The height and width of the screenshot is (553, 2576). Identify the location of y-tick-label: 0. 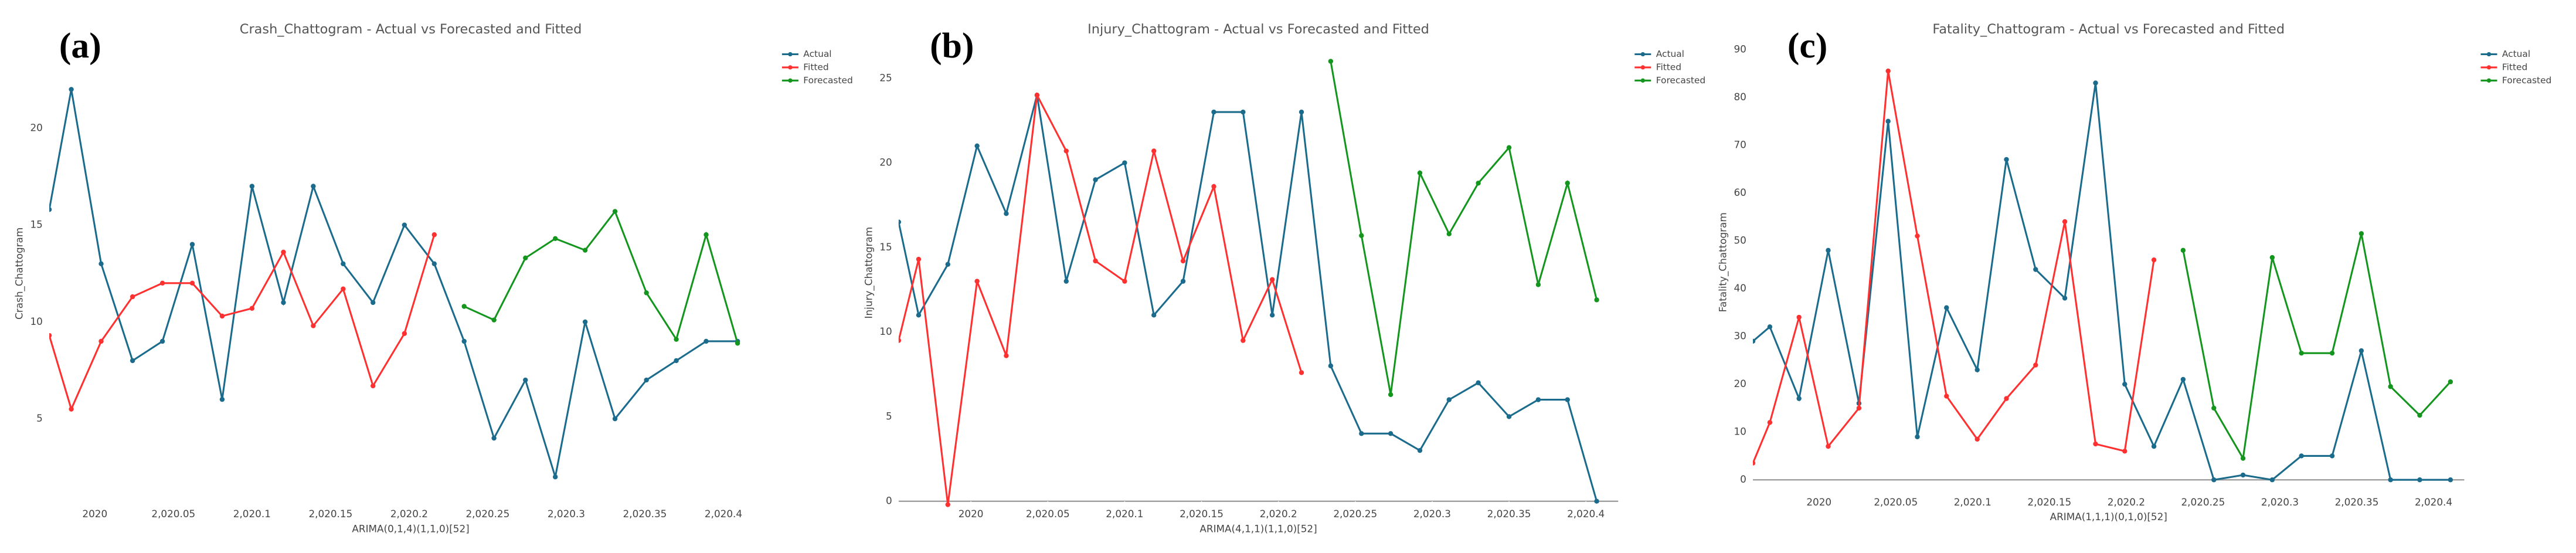
(889, 501).